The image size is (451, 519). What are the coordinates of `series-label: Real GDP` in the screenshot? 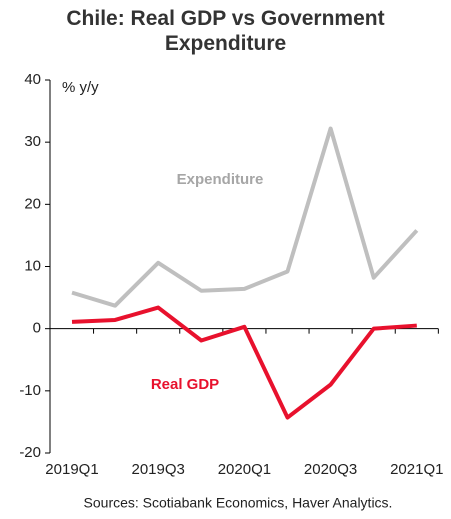 It's located at (185, 384).